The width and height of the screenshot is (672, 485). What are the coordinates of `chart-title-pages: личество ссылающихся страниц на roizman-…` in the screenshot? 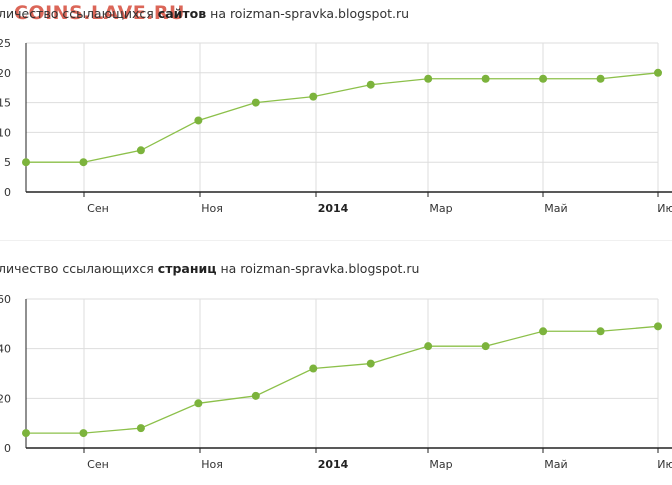 It's located at (209, 268).